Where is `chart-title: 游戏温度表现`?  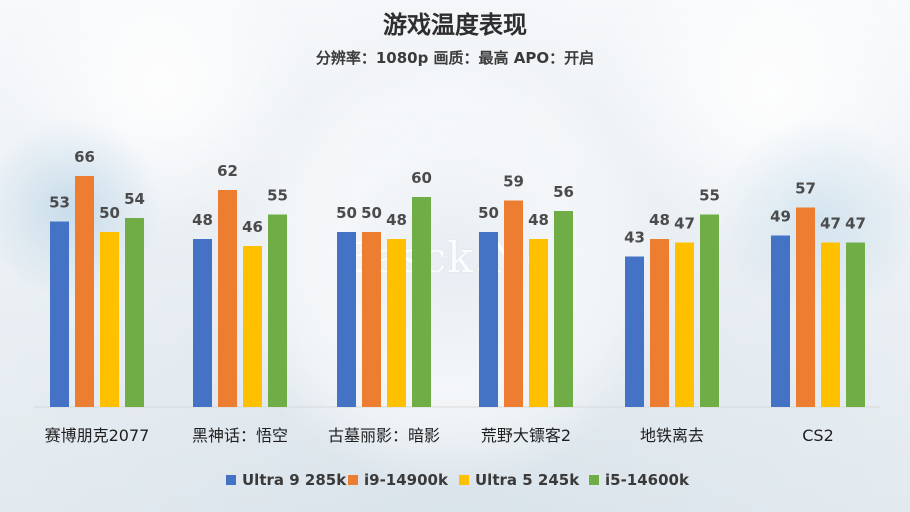 chart-title: 游戏温度表现 is located at coordinates (455, 25).